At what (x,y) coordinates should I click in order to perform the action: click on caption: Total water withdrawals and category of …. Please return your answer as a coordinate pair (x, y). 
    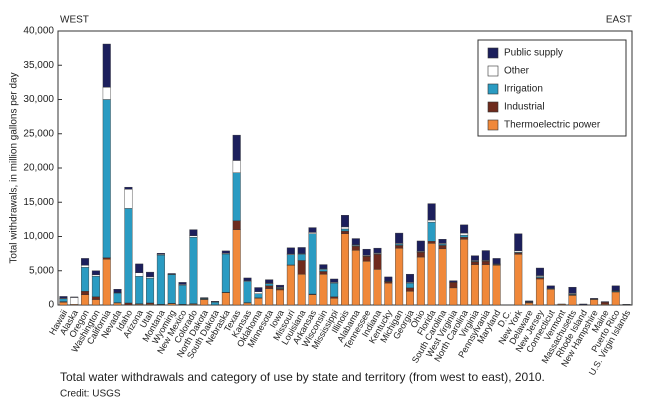
    Looking at the image, I should click on (302, 377).